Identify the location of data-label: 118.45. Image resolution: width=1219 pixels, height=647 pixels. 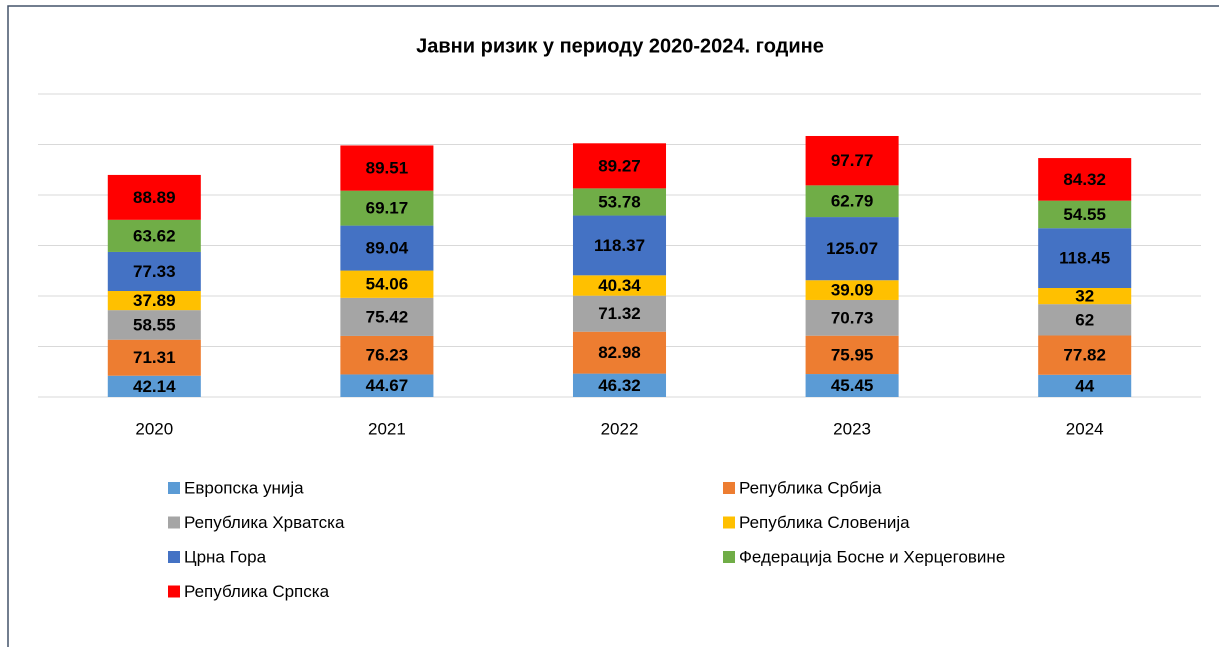
(1084, 258).